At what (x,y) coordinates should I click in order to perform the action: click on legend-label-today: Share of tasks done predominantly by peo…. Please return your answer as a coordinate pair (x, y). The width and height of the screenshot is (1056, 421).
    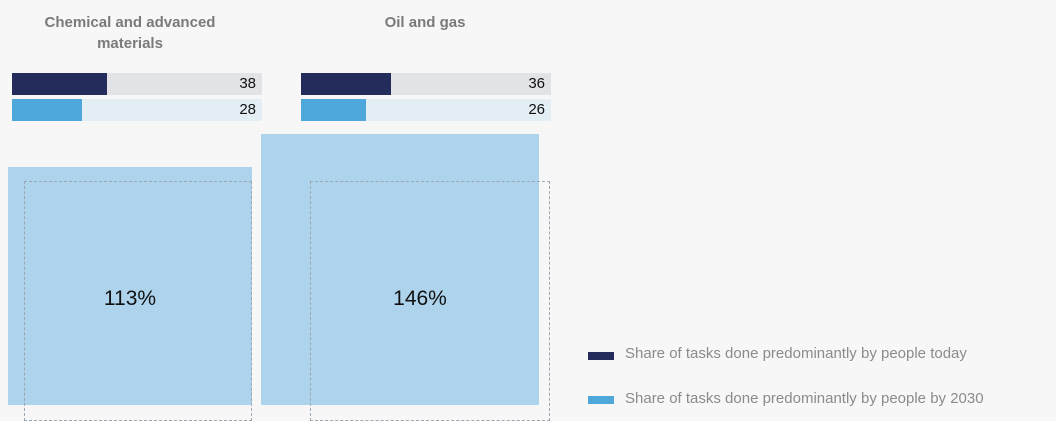
    Looking at the image, I should click on (796, 353).